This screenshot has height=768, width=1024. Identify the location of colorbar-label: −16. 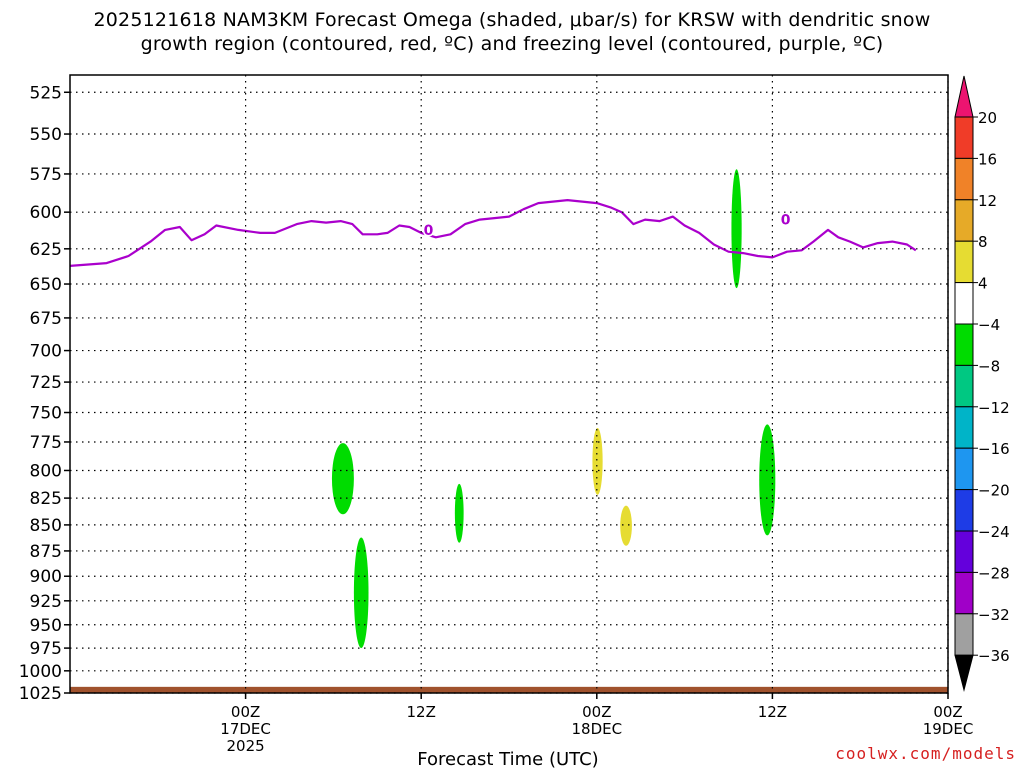
(994, 449).